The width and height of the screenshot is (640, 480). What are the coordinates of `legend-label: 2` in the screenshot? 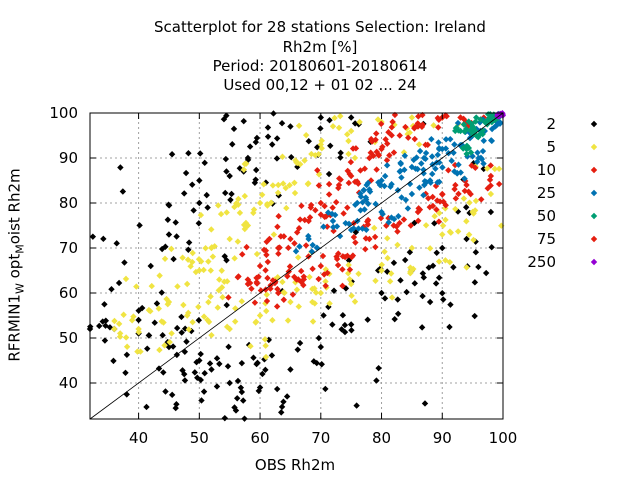 It's located at (551, 124).